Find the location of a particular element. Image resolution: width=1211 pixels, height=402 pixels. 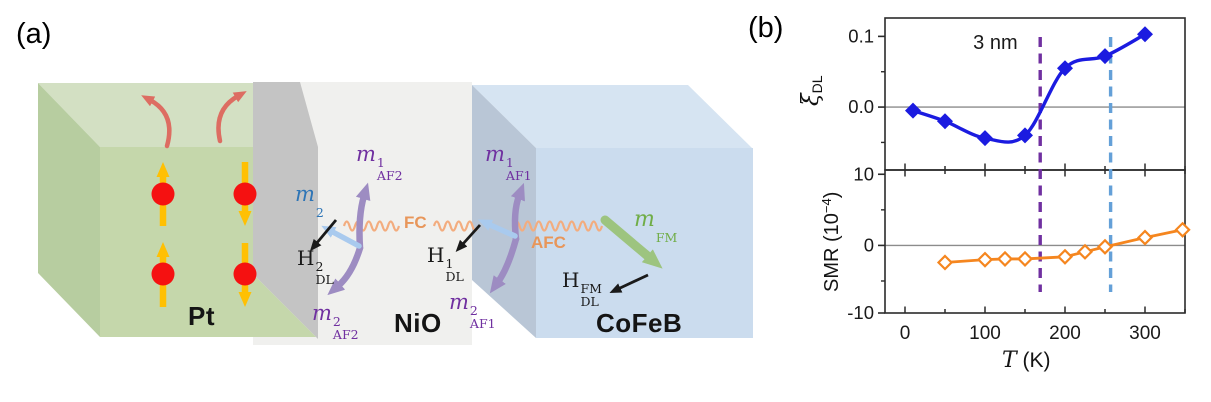

m-af1-1-base: m is located at coordinates (495, 154).